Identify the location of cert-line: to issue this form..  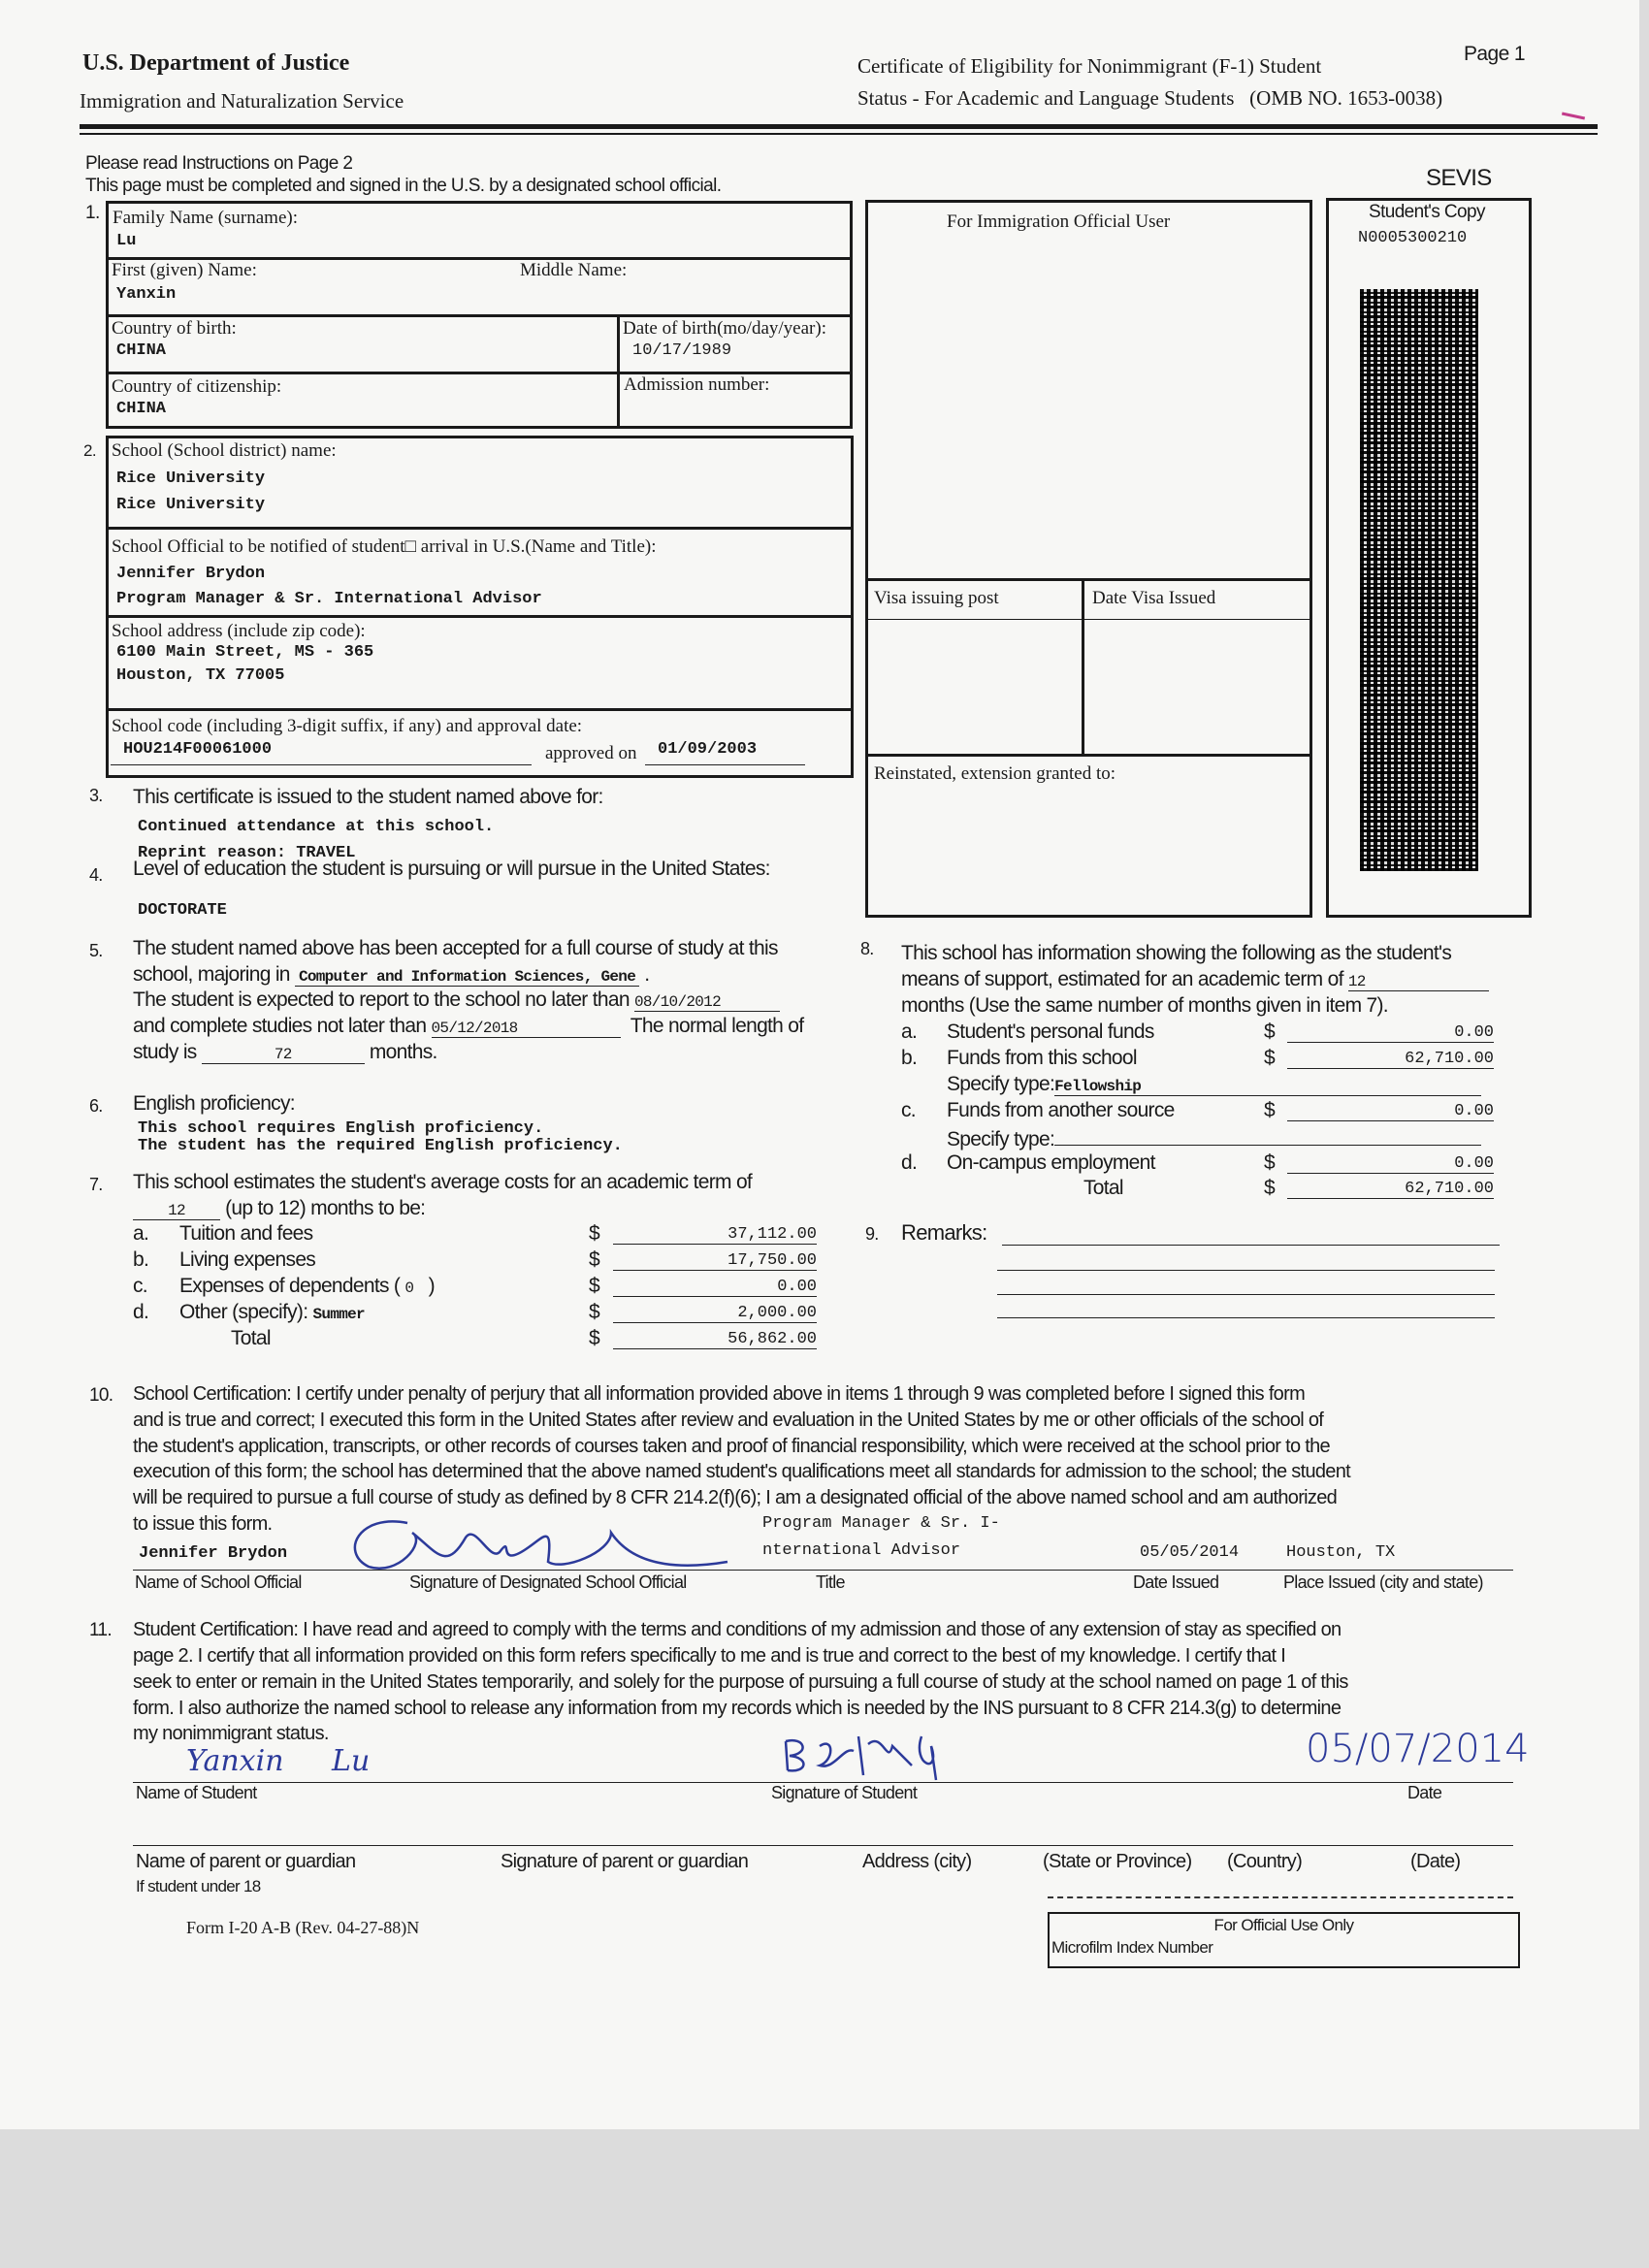
(203, 1524).